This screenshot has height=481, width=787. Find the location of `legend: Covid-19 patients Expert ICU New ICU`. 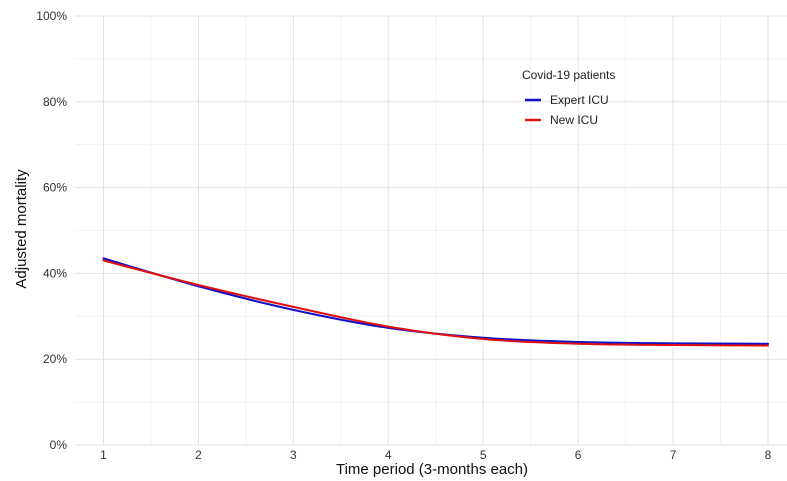

legend: Covid-19 patients Expert ICU New ICU is located at coordinates (568, 97).